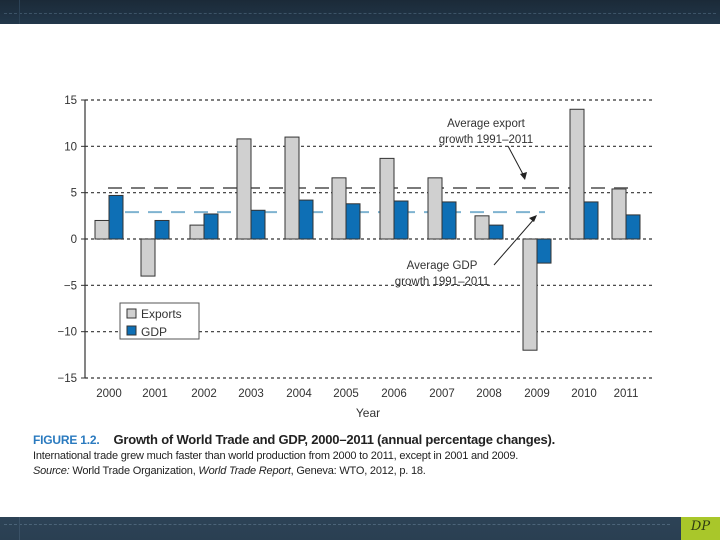  Describe the element at coordinates (346, 394) in the screenshot. I see `x-tick-label: 2005` at that location.